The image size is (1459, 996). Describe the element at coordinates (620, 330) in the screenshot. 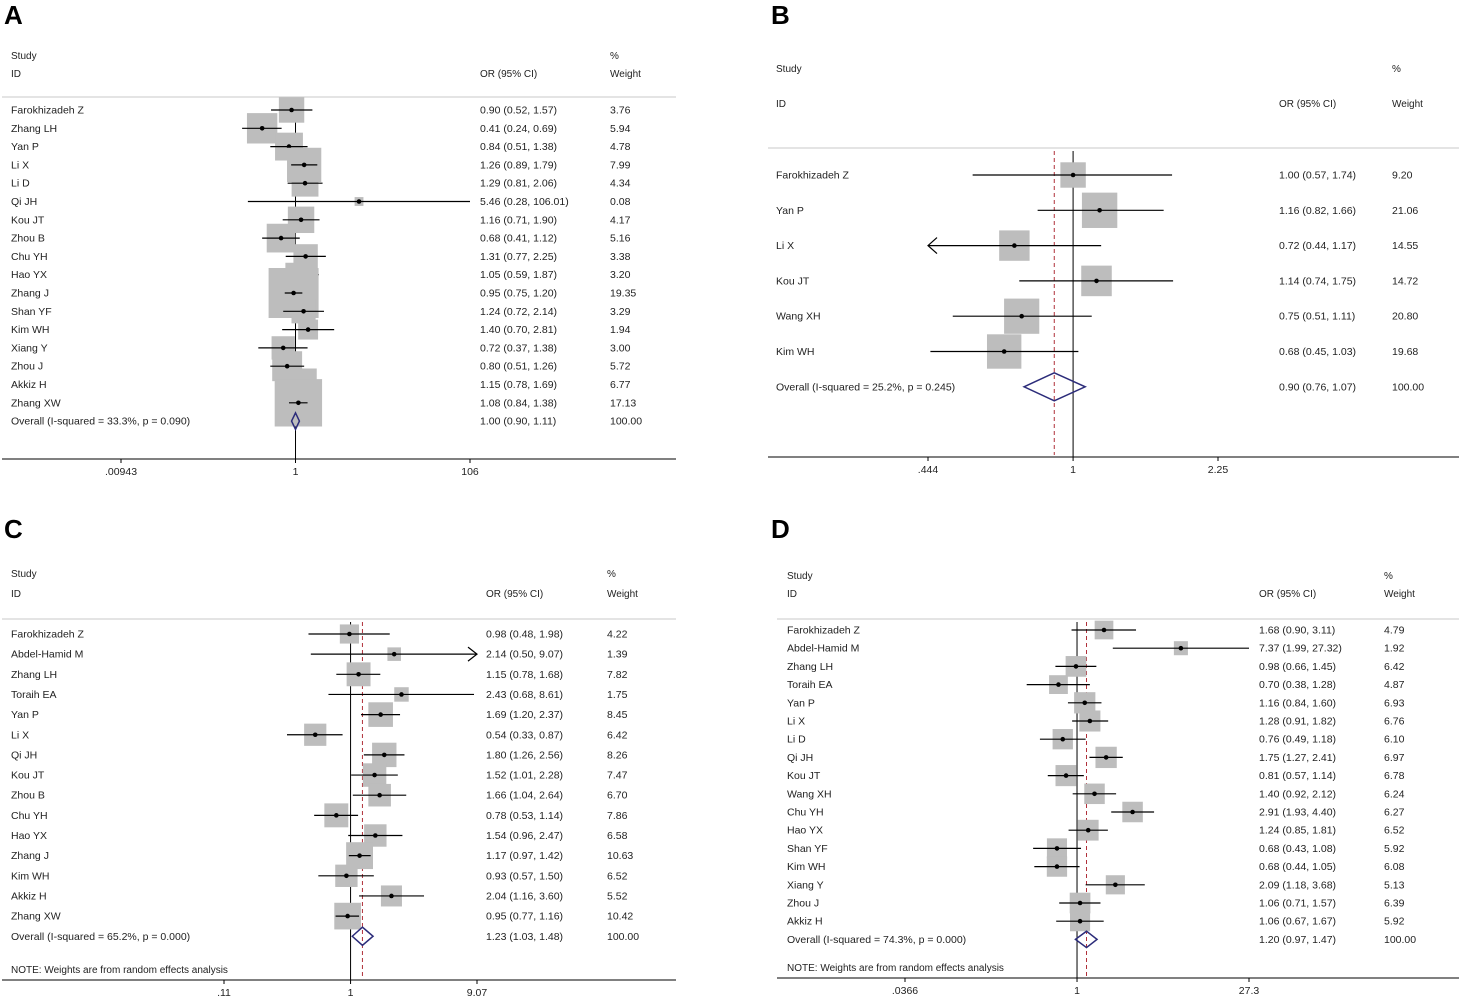

I see `study-weight: 1.94` at that location.